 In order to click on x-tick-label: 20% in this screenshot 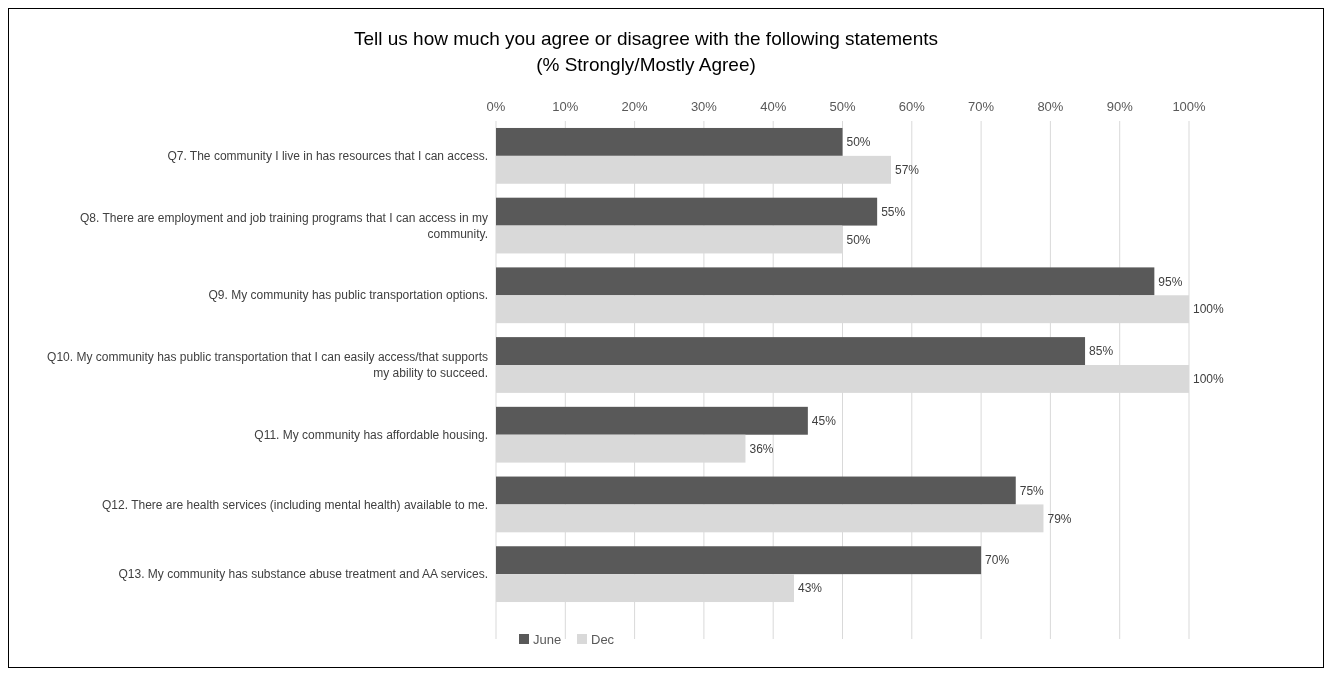, I will do `click(635, 106)`.